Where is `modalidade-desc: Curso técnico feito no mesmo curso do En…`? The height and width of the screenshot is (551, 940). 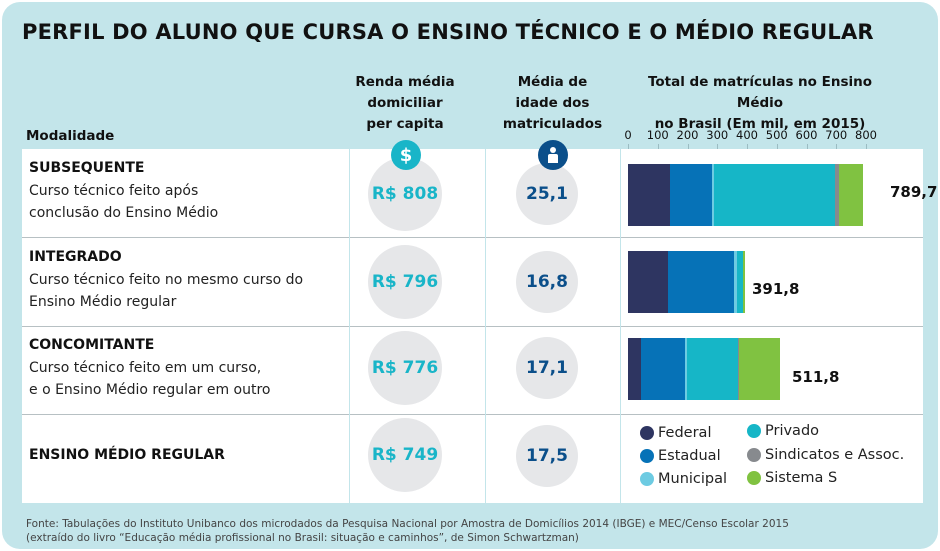
modalidade-desc: Curso técnico feito no mesmo curso do En… is located at coordinates (166, 291).